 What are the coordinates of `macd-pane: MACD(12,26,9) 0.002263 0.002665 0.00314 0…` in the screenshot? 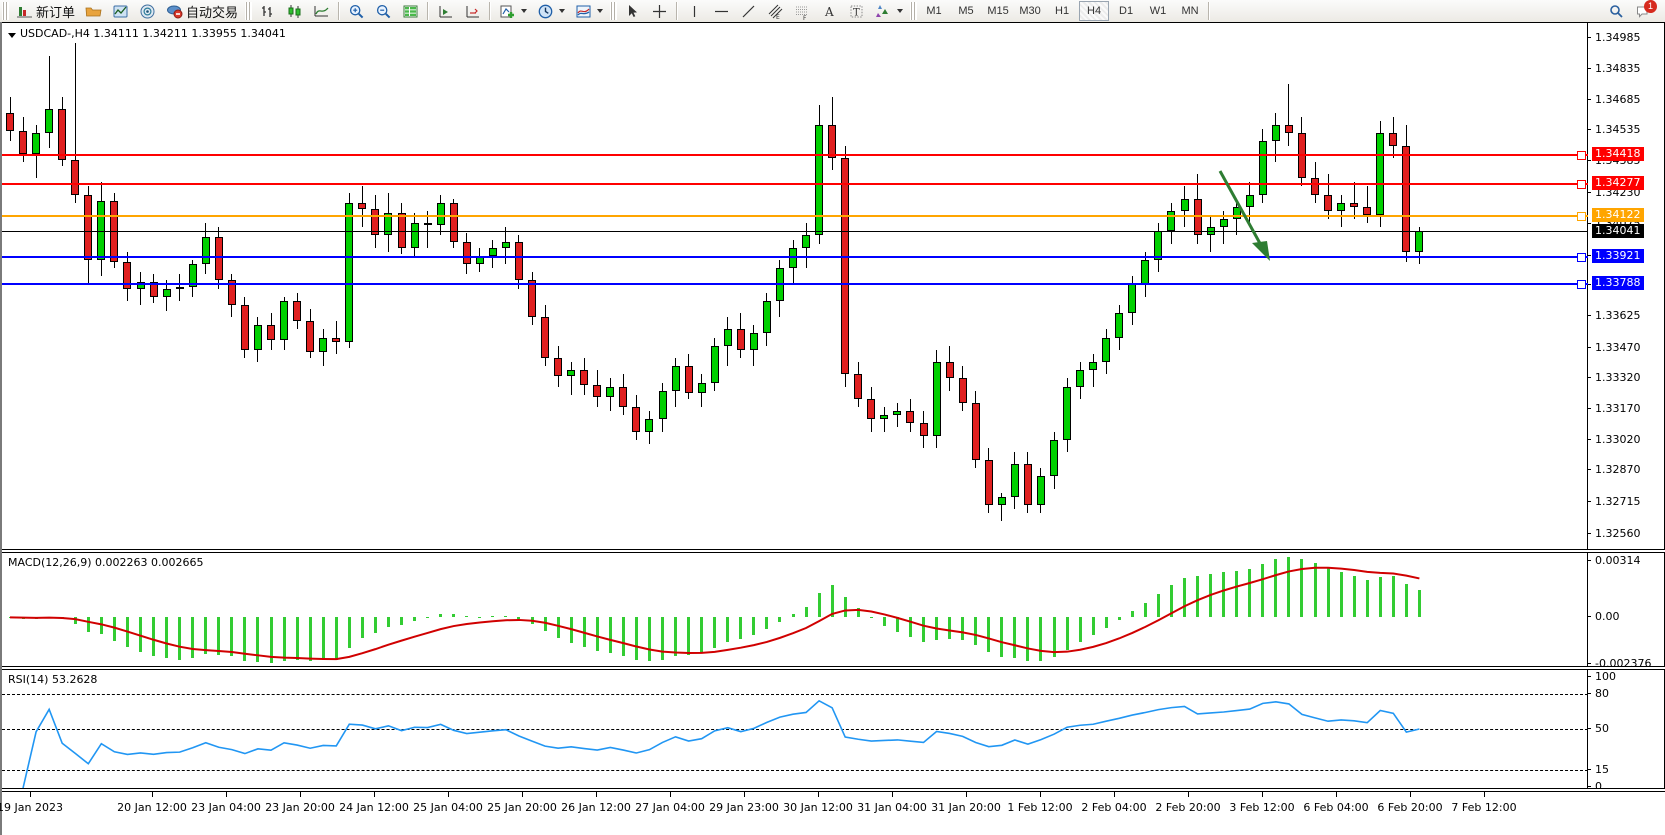 It's located at (833, 609).